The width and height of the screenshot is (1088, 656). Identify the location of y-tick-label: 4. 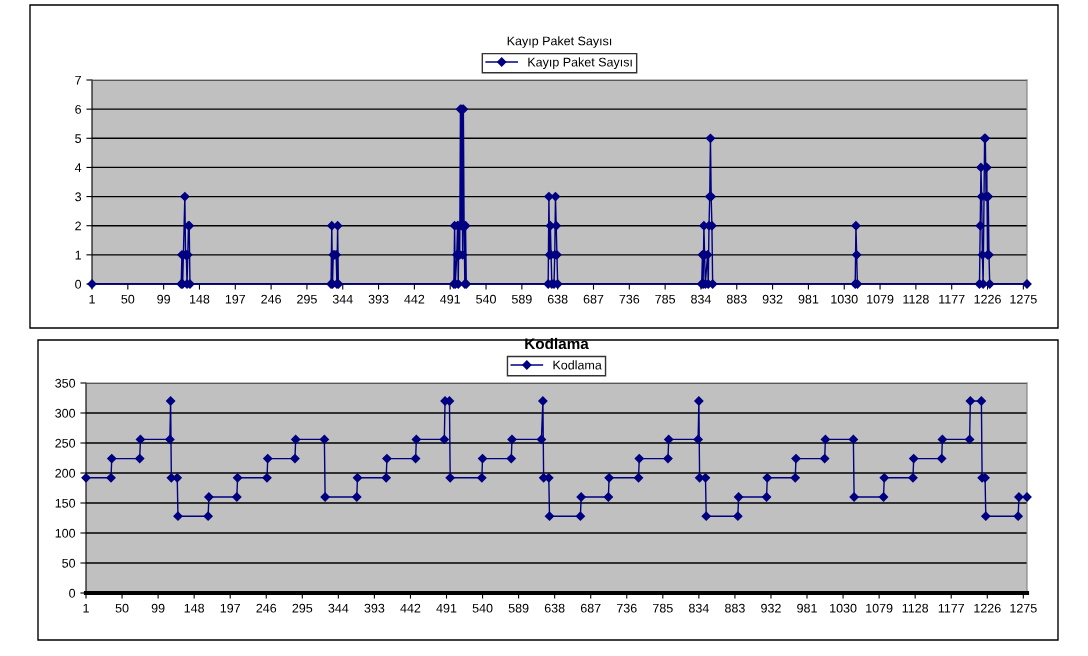
(78, 167).